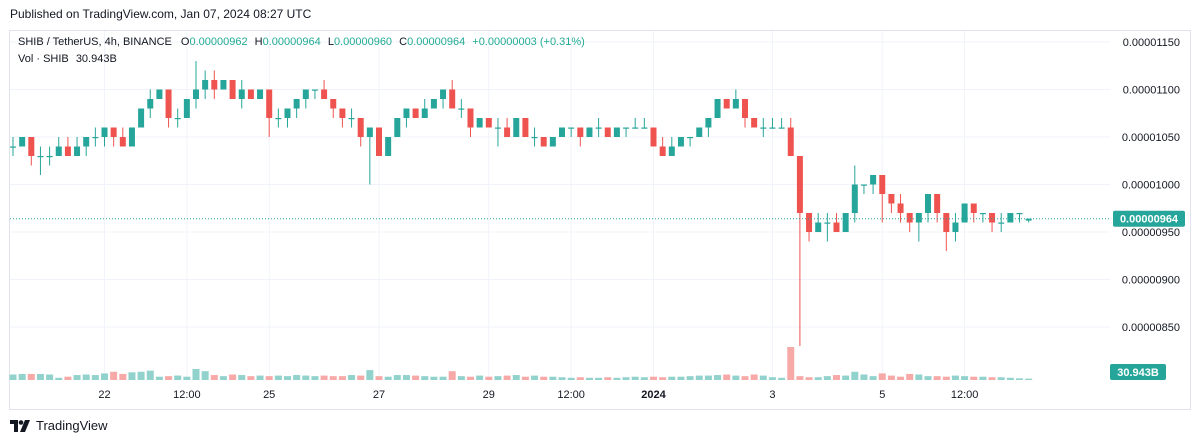 This screenshot has width=1200, height=443. I want to click on footer-brand: TradingView, so click(59, 425).